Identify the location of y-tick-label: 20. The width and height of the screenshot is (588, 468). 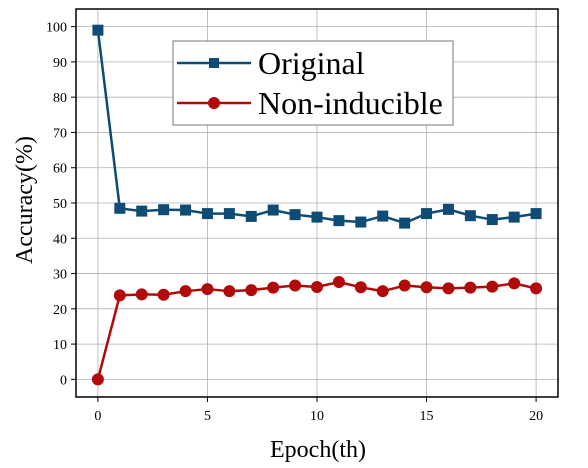
(60, 310).